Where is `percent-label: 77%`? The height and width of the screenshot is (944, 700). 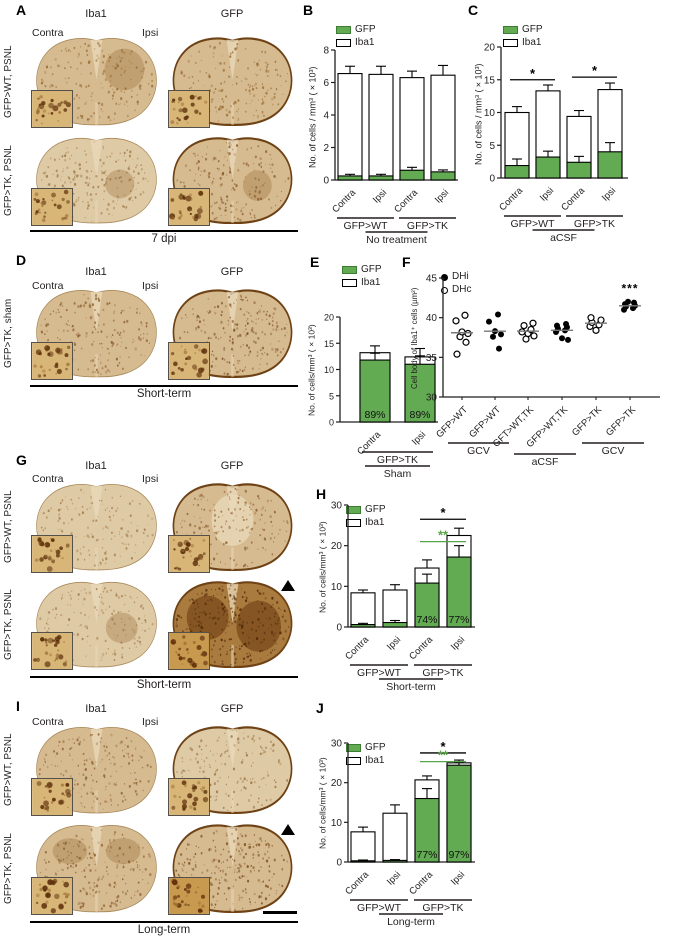
percent-label: 77% is located at coordinates (458, 620).